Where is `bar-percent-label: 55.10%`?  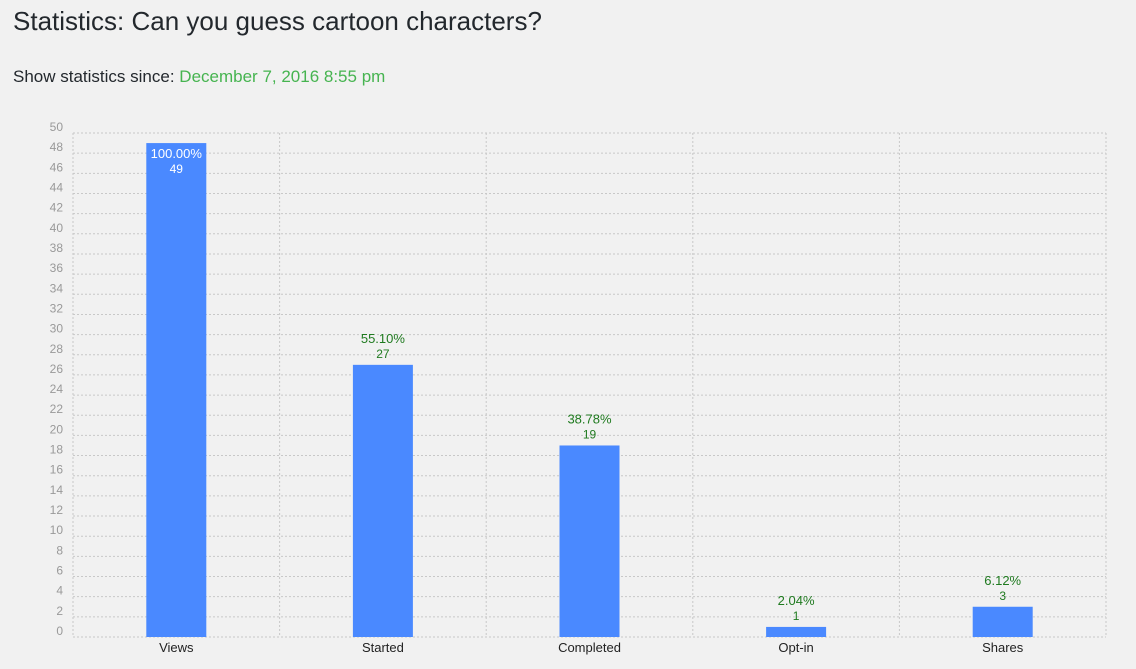 bar-percent-label: 55.10% is located at coordinates (383, 338).